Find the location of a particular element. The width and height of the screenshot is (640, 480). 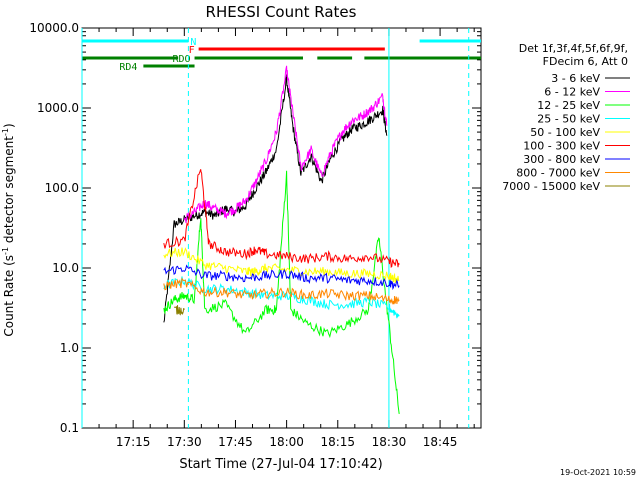

x-tick-label: 17:15 is located at coordinates (133, 442).